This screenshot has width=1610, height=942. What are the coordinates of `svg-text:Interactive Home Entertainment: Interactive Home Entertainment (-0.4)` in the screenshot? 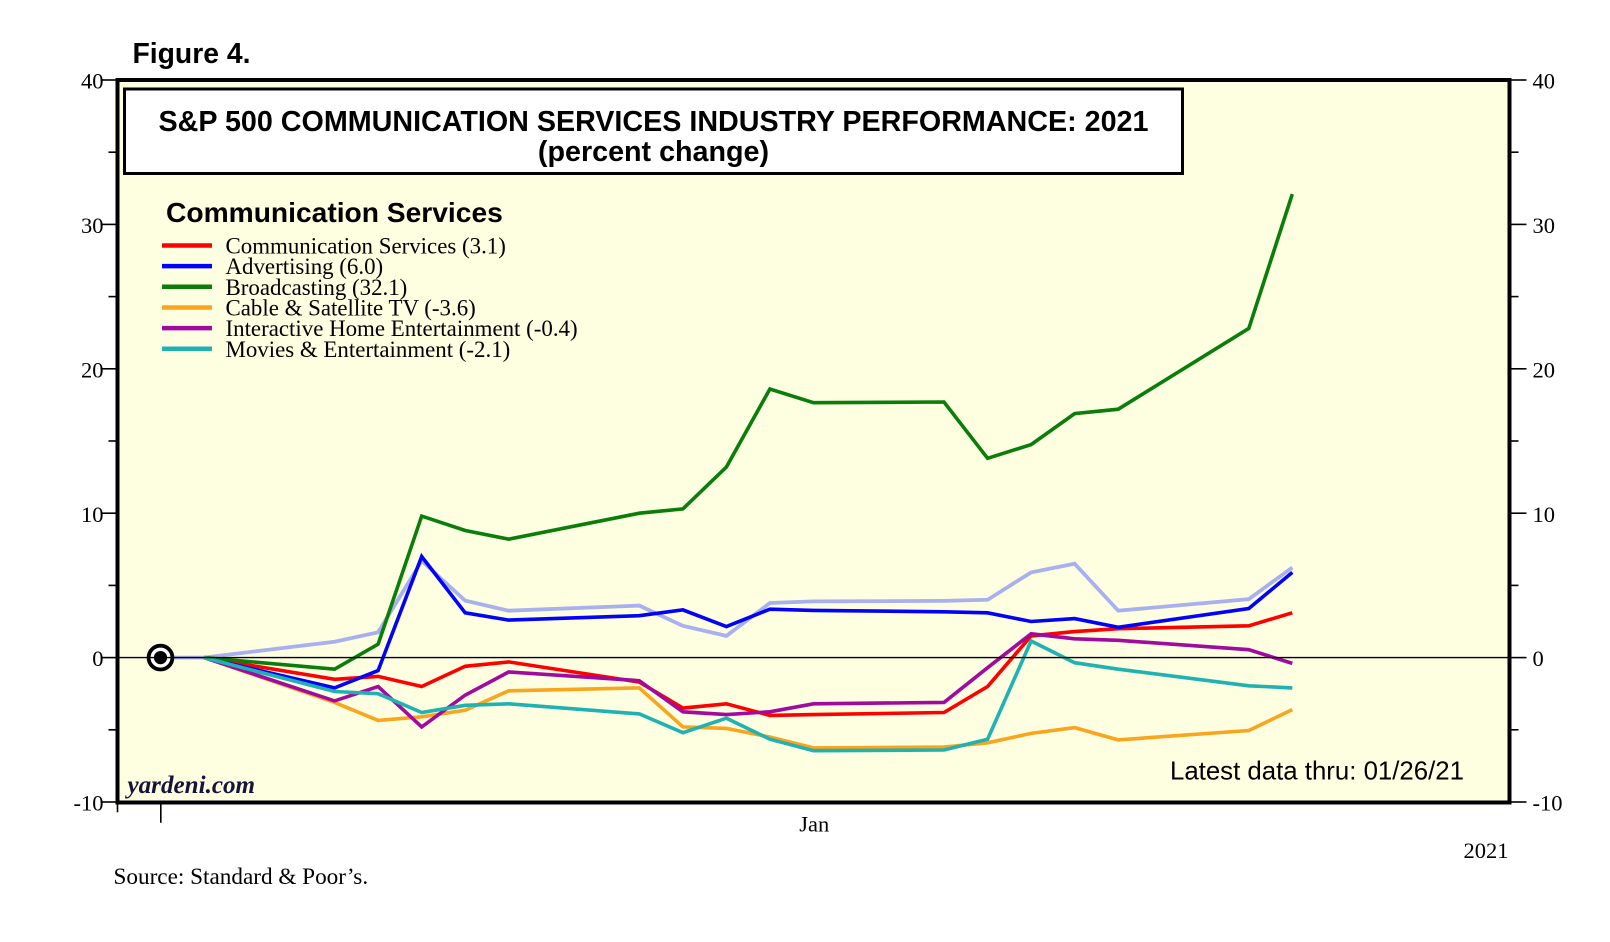 It's located at (402, 328).